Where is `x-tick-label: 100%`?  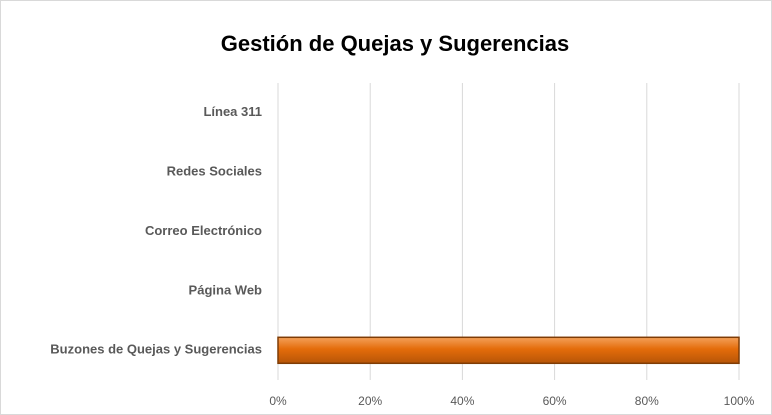
x-tick-label: 100% is located at coordinates (739, 401).